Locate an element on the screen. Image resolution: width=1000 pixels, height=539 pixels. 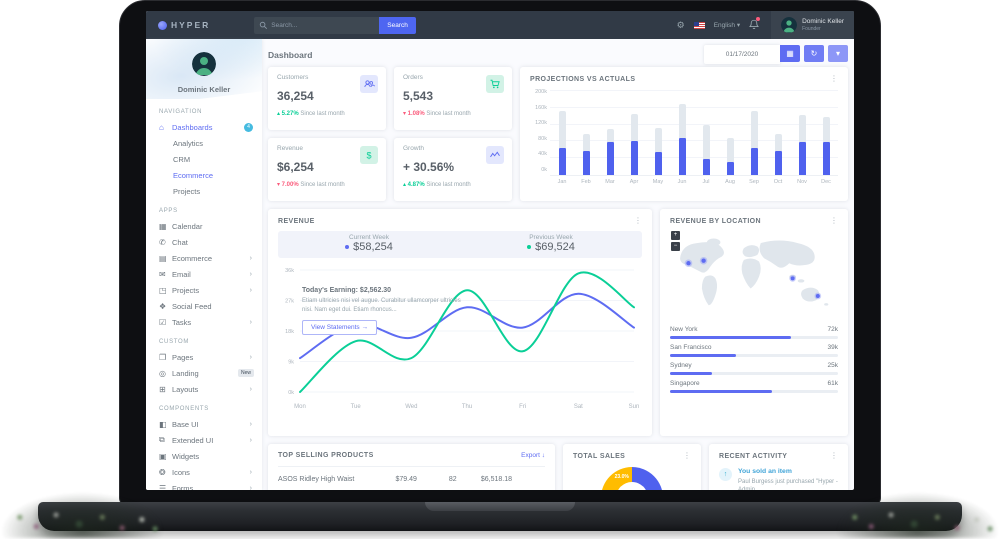
x-tick-label: Nov is located at coordinates (802, 182).